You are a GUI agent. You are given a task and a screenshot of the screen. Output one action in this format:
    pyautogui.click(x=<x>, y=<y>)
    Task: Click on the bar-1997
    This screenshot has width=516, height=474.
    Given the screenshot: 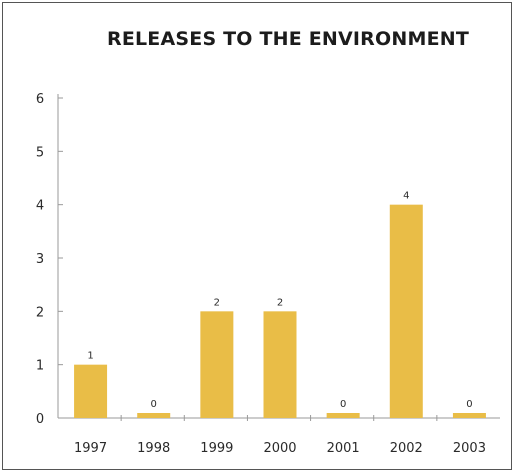 What is the action you would take?
    pyautogui.click(x=91, y=391)
    